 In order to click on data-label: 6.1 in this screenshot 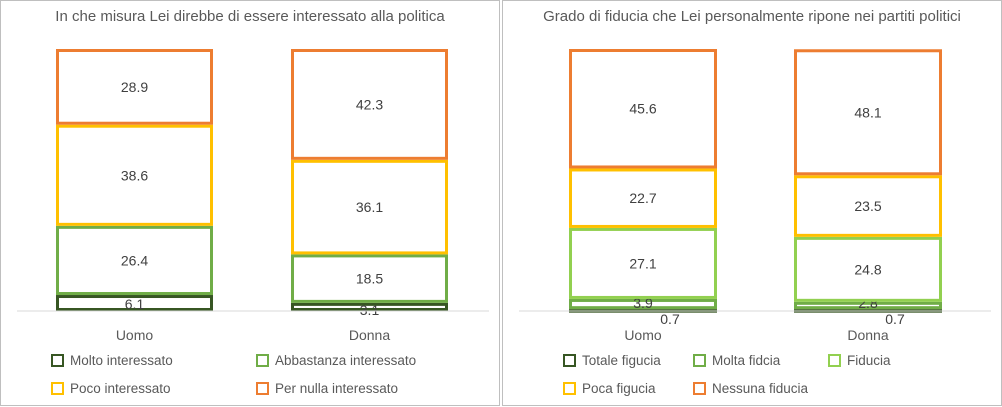, I will do `click(135, 304)`.